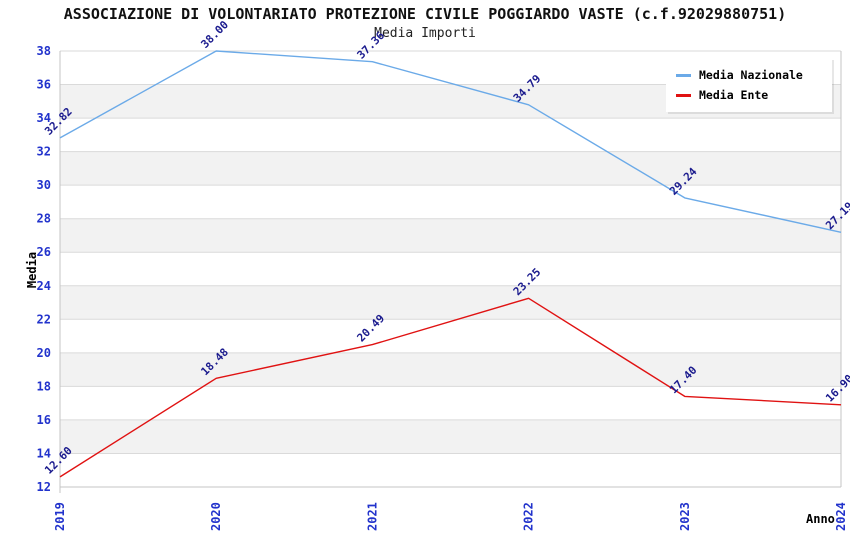  I want to click on y-tick-label: 14, so click(44, 453).